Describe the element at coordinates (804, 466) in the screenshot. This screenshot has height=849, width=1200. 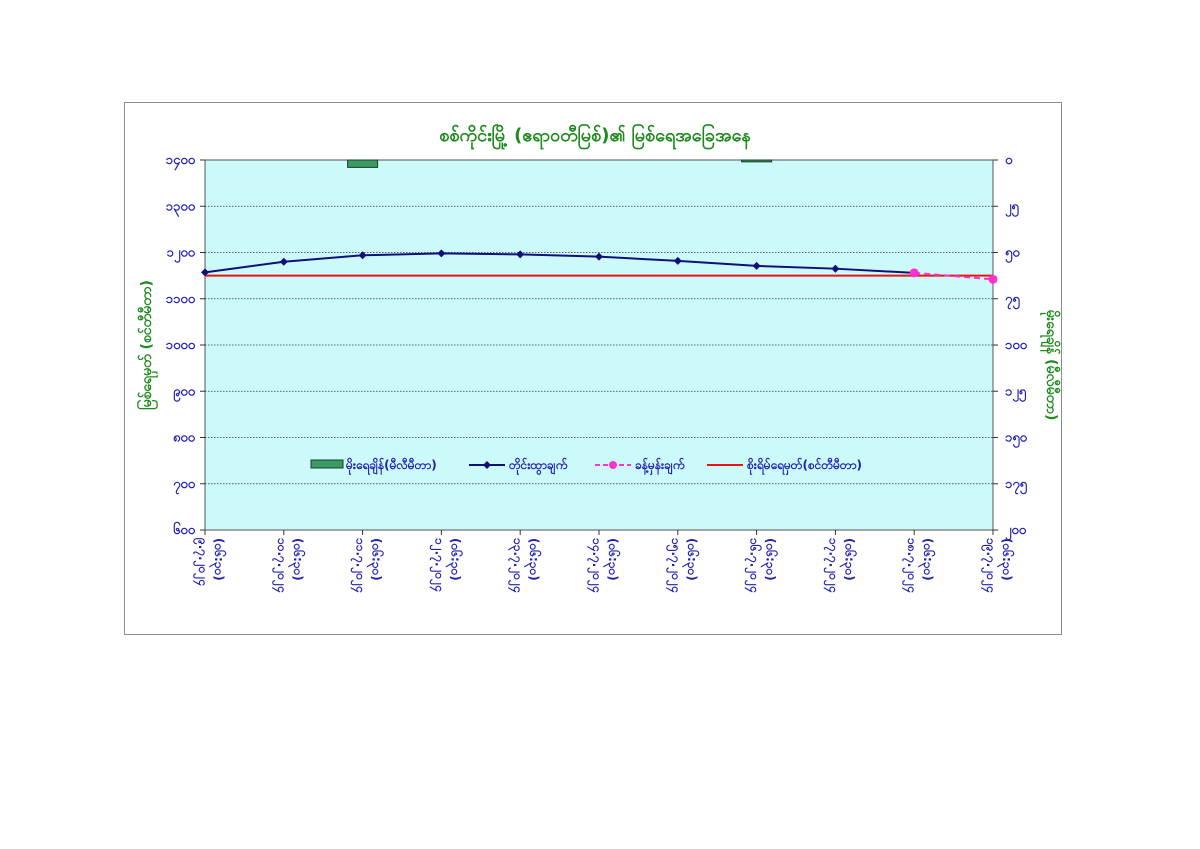
I see `legend-label-warning: စိုးရိမ်ရေမှတ်(စင်တီမီတာ)` at that location.